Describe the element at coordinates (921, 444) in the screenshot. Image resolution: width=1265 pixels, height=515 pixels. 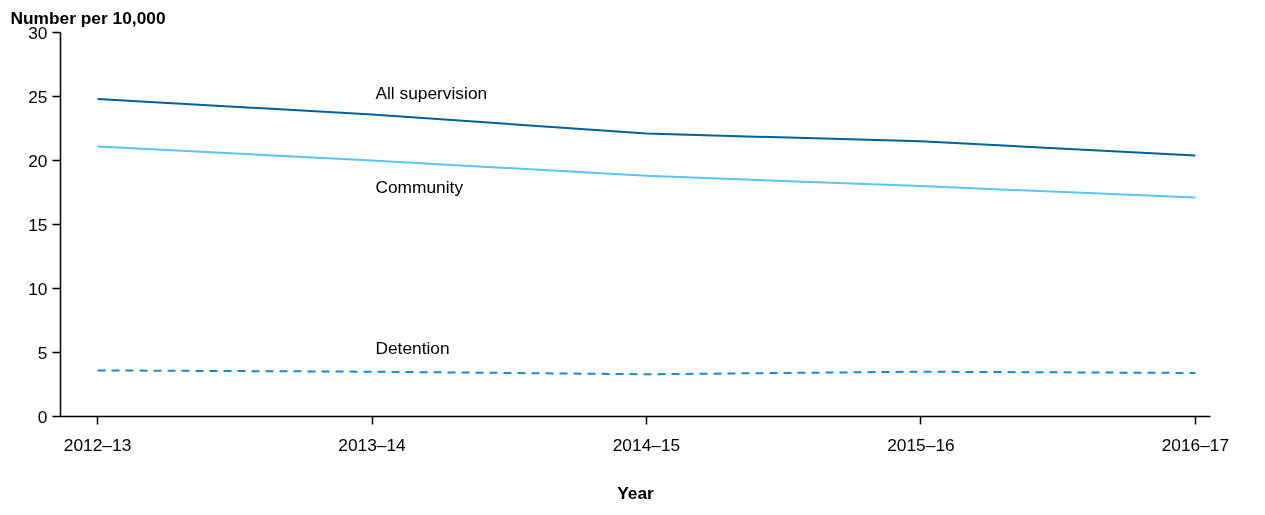
I see `x-tick-label: 2015–16` at that location.